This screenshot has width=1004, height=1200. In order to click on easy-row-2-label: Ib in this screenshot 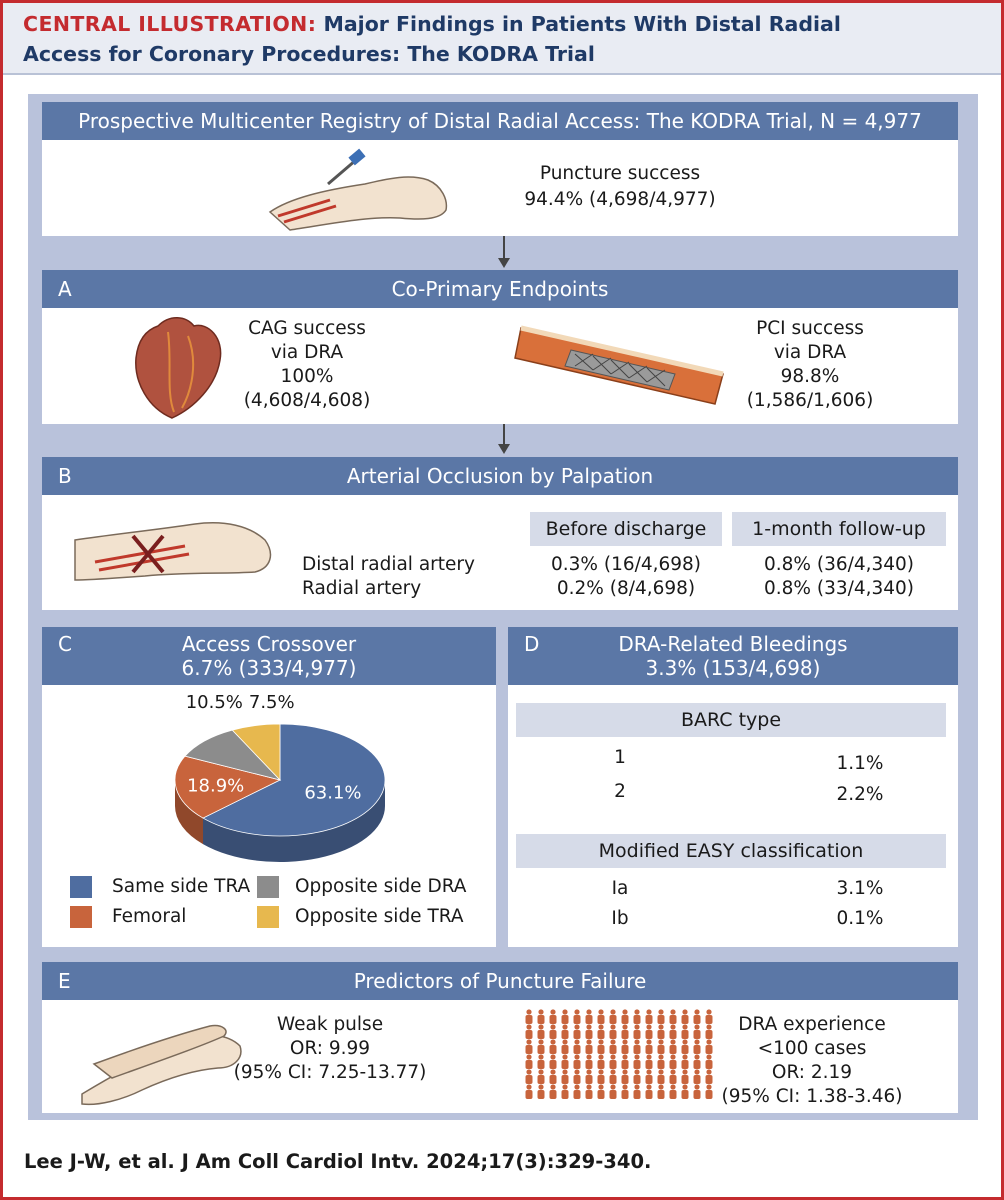, I will do `click(620, 918)`.